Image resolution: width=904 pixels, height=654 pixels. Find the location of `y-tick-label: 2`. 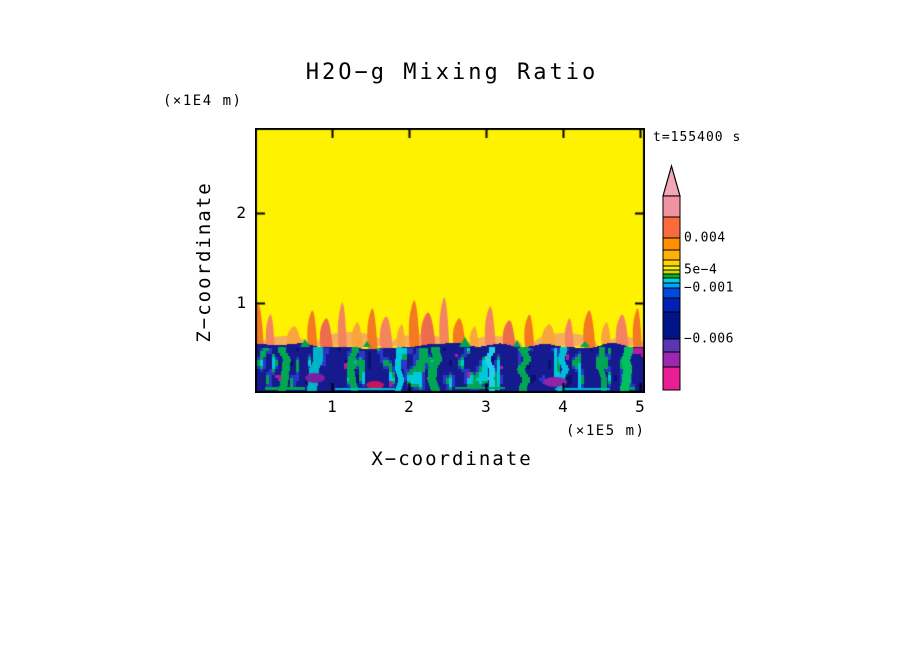

y-tick-label: 2 is located at coordinates (241, 212).